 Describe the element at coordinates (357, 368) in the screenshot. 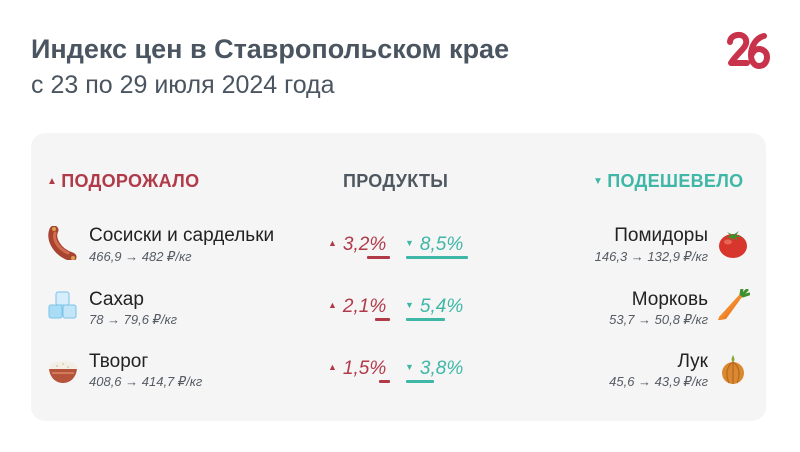

I see `price-increase-percent: ▲ 1,5%` at that location.